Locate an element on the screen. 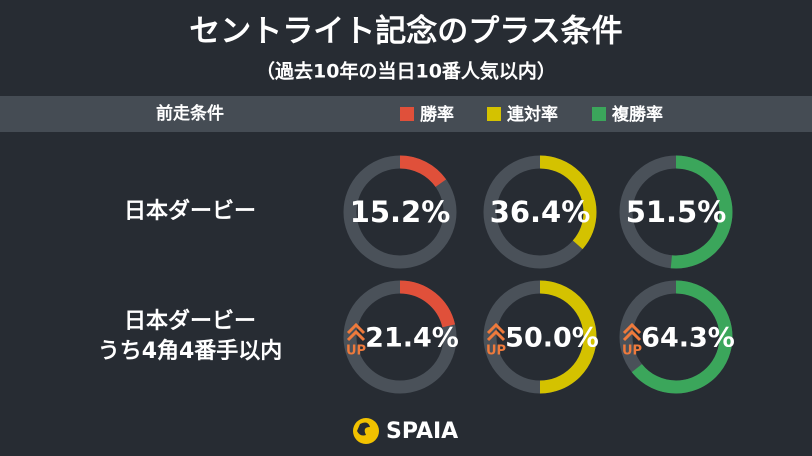 Image resolution: width=812 pixels, height=456 pixels. legend-label: 連対率 is located at coordinates (532, 114).